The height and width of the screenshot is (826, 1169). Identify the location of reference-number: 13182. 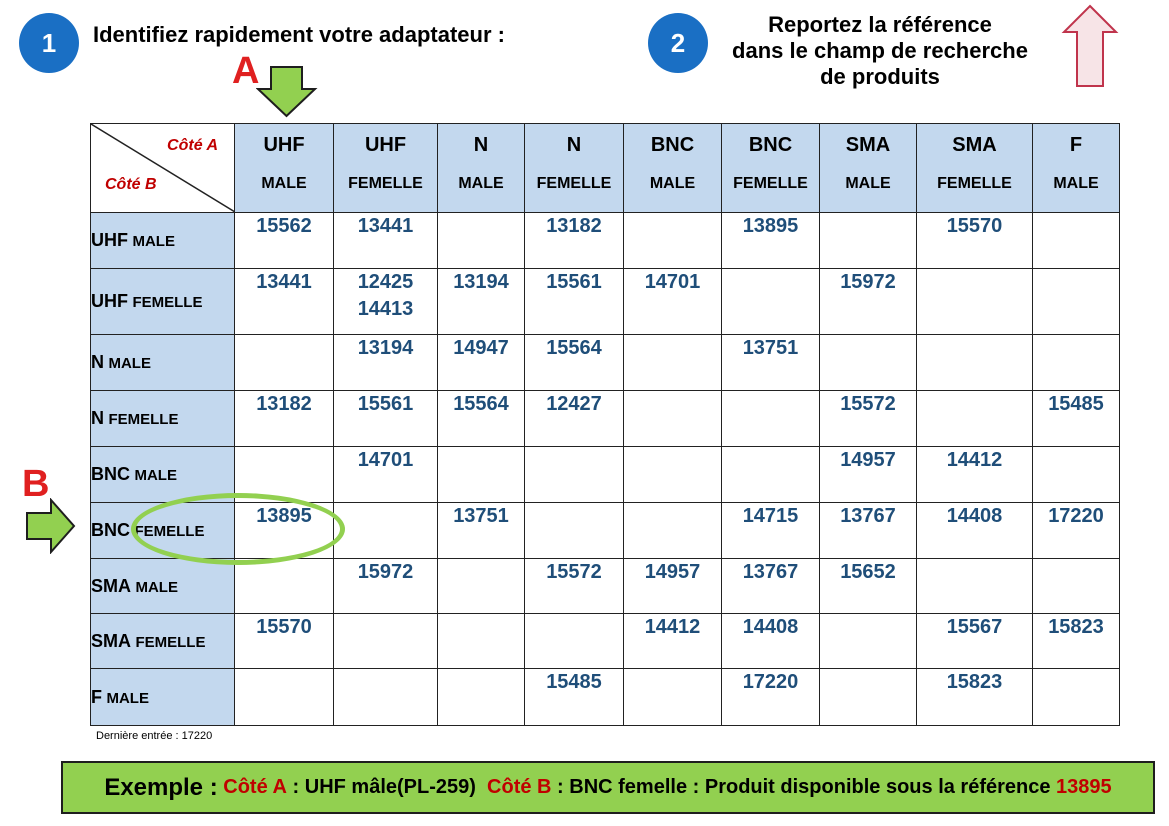
(574, 226).